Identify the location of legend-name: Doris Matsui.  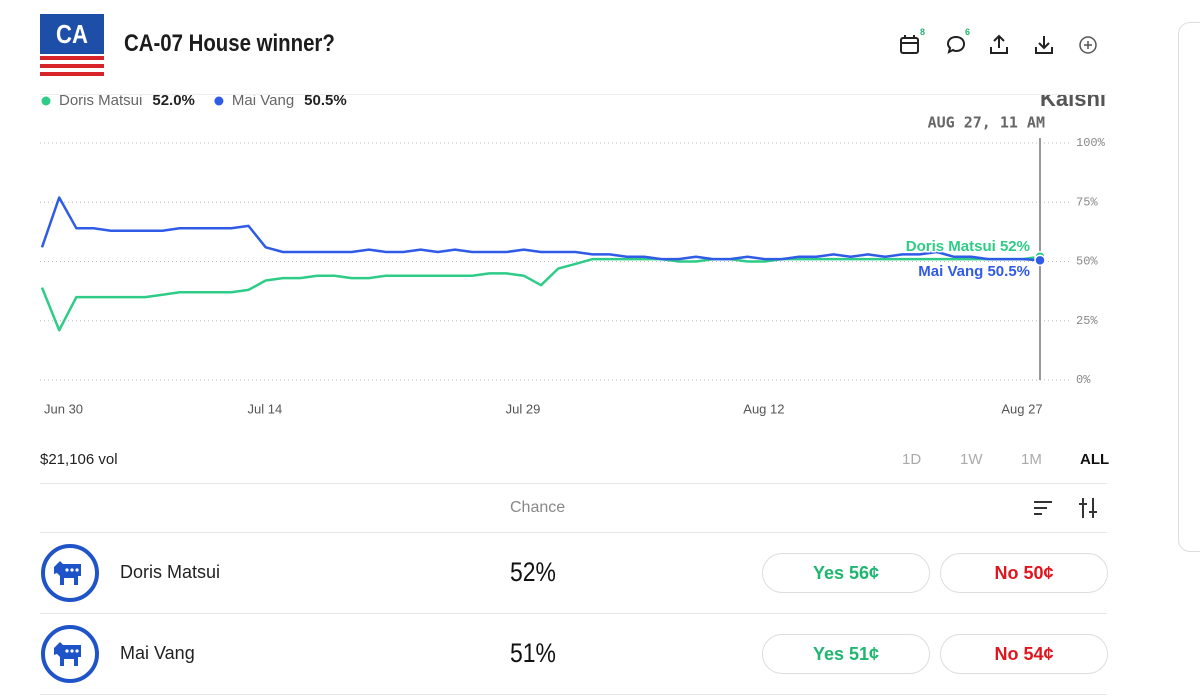
(100, 100).